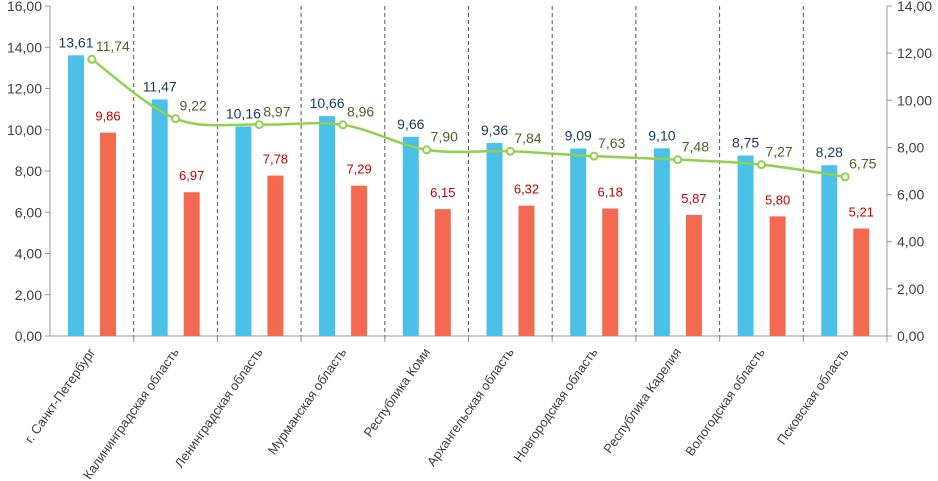 The image size is (938, 481). Describe the element at coordinates (578, 136) in the screenshot. I see `bar-blue-label: 9,09` at that location.